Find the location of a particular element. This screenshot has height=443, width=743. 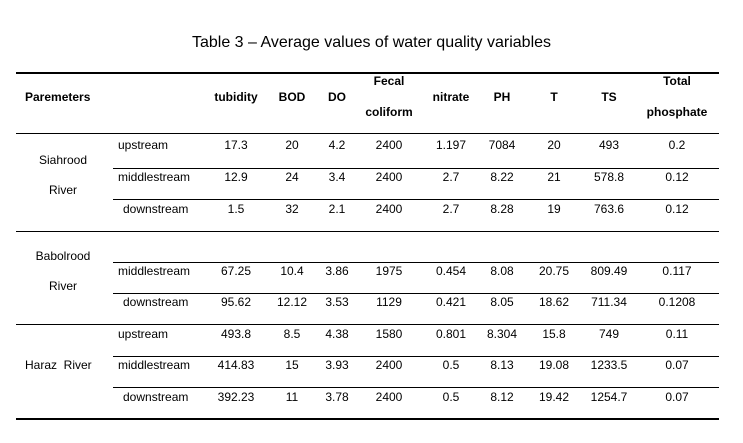

cell: 4.38 is located at coordinates (337, 334).